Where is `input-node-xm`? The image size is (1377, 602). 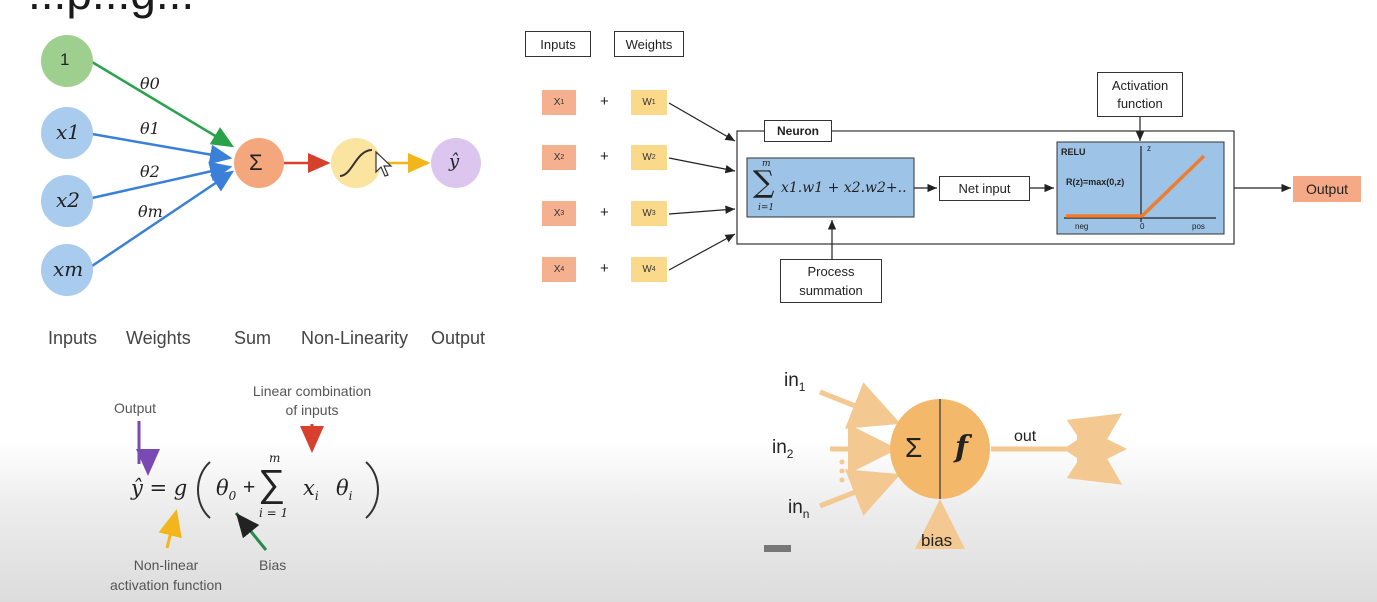 input-node-xm is located at coordinates (67, 270).